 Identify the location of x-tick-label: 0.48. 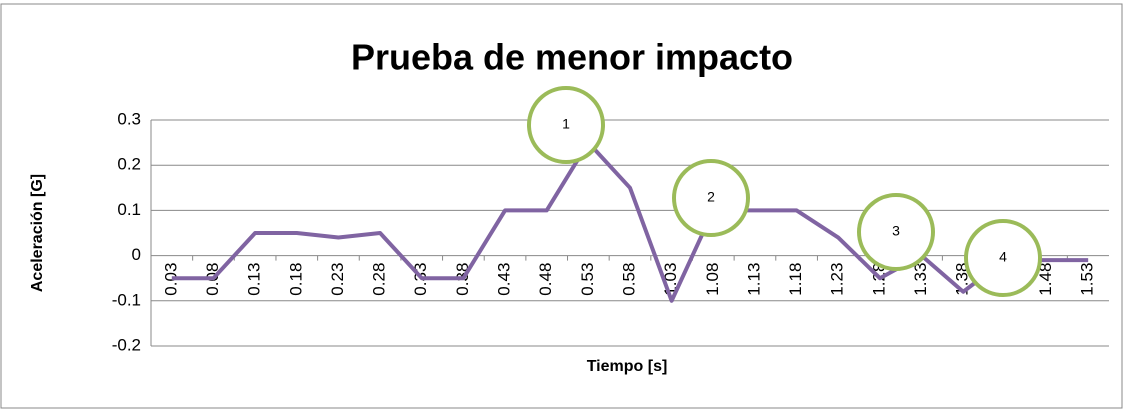
(545, 279).